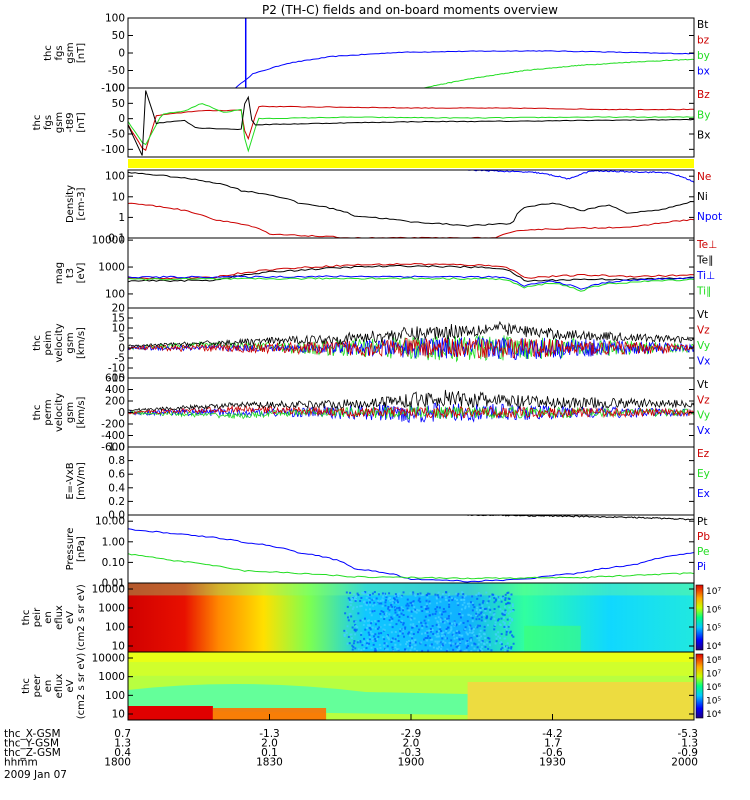 This screenshot has width=750, height=800. What do you see at coordinates (703, 494) in the screenshot?
I see `legend-Ex: Ex` at bounding box center [703, 494].